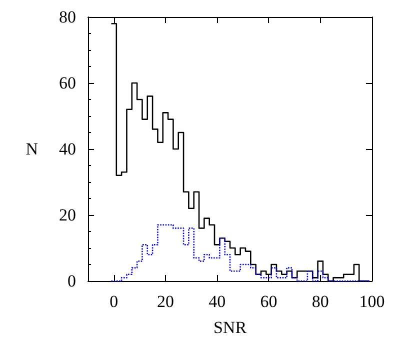 Image resolution: width=399 pixels, height=362 pixels. Describe the element at coordinates (217, 301) in the screenshot. I see `x-tick-label: 40` at that location.